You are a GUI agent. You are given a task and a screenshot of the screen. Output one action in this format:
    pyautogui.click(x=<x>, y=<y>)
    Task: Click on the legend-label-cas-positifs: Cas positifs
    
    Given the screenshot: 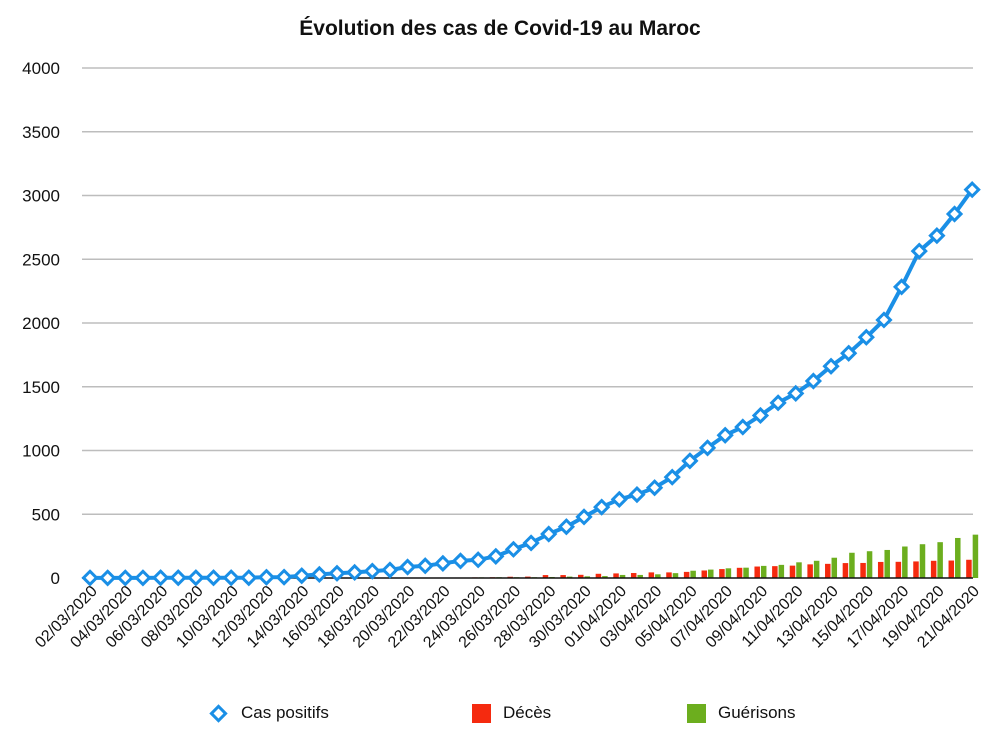 What is the action you would take?
    pyautogui.click(x=285, y=712)
    